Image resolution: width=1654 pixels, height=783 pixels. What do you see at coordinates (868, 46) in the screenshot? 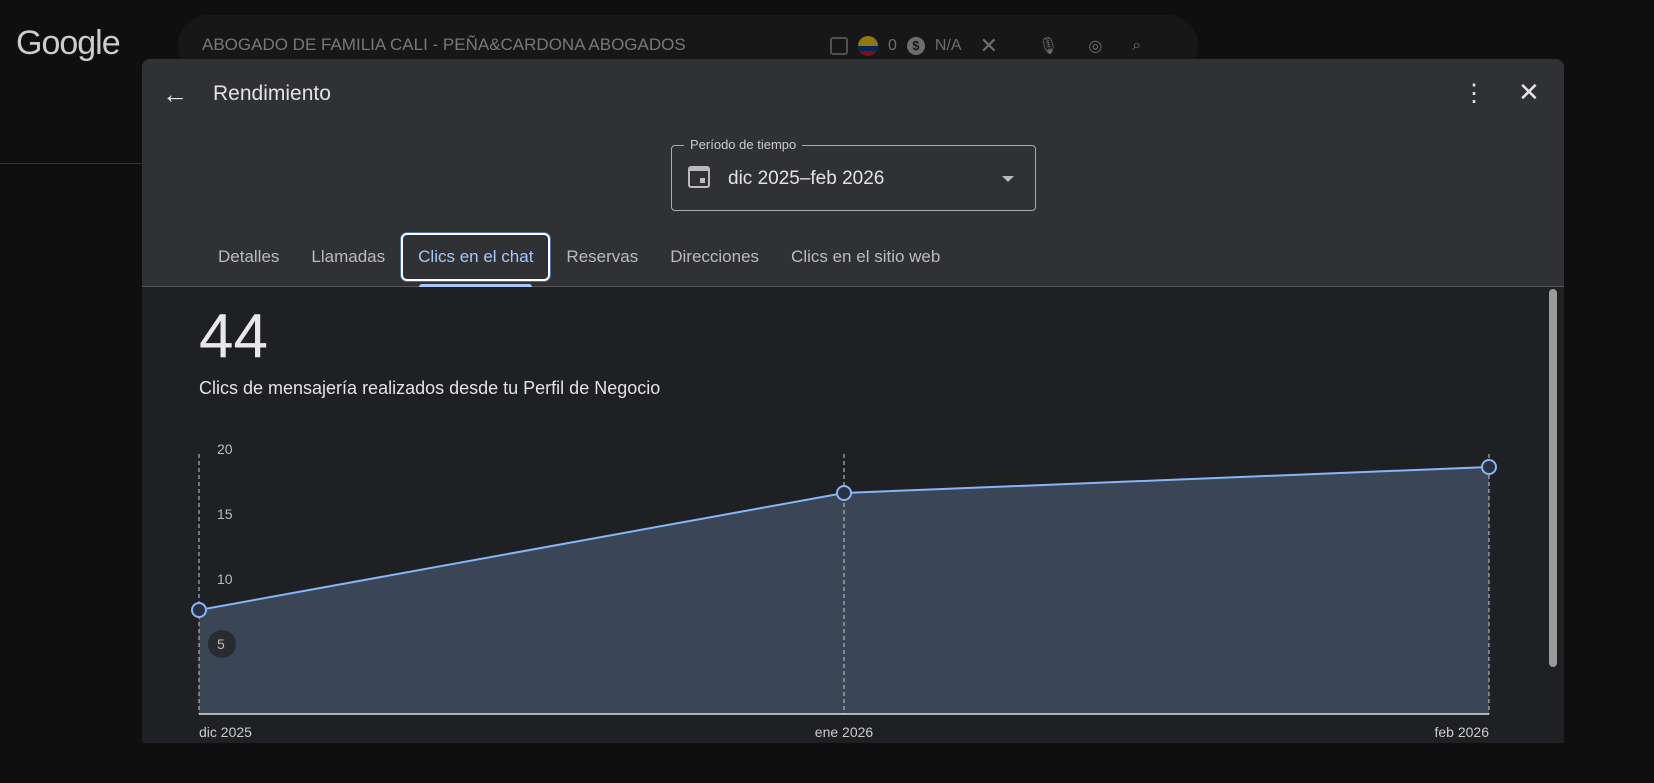
I see `colombia-flag-icon` at bounding box center [868, 46].